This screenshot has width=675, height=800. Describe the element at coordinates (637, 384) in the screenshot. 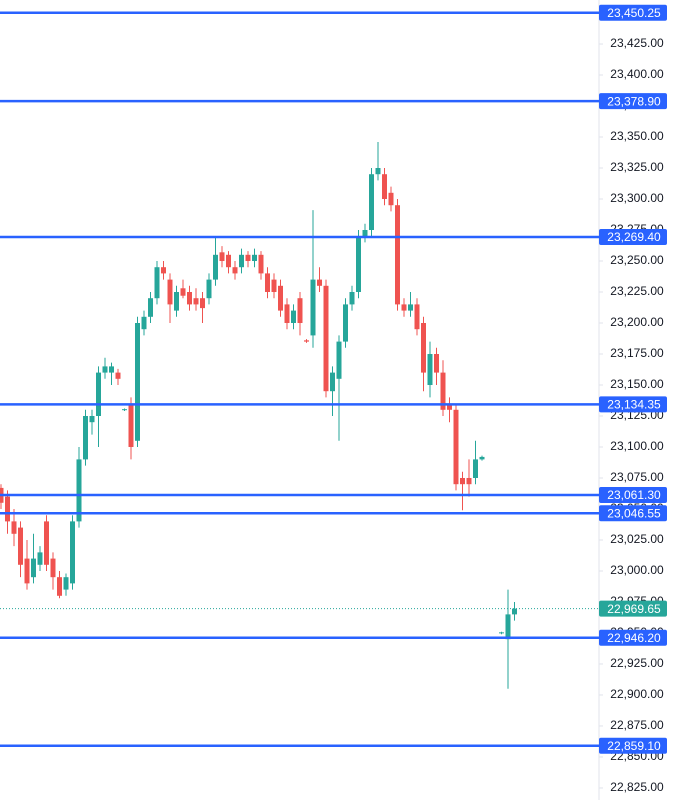

I see `y-tick-label: 23,150.00` at that location.